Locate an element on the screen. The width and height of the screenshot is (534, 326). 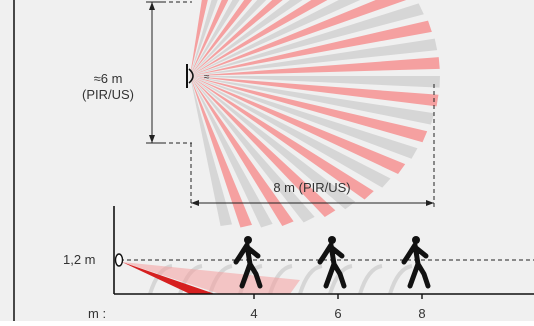
height-tech-label: (PIR/US) is located at coordinates (108, 94).